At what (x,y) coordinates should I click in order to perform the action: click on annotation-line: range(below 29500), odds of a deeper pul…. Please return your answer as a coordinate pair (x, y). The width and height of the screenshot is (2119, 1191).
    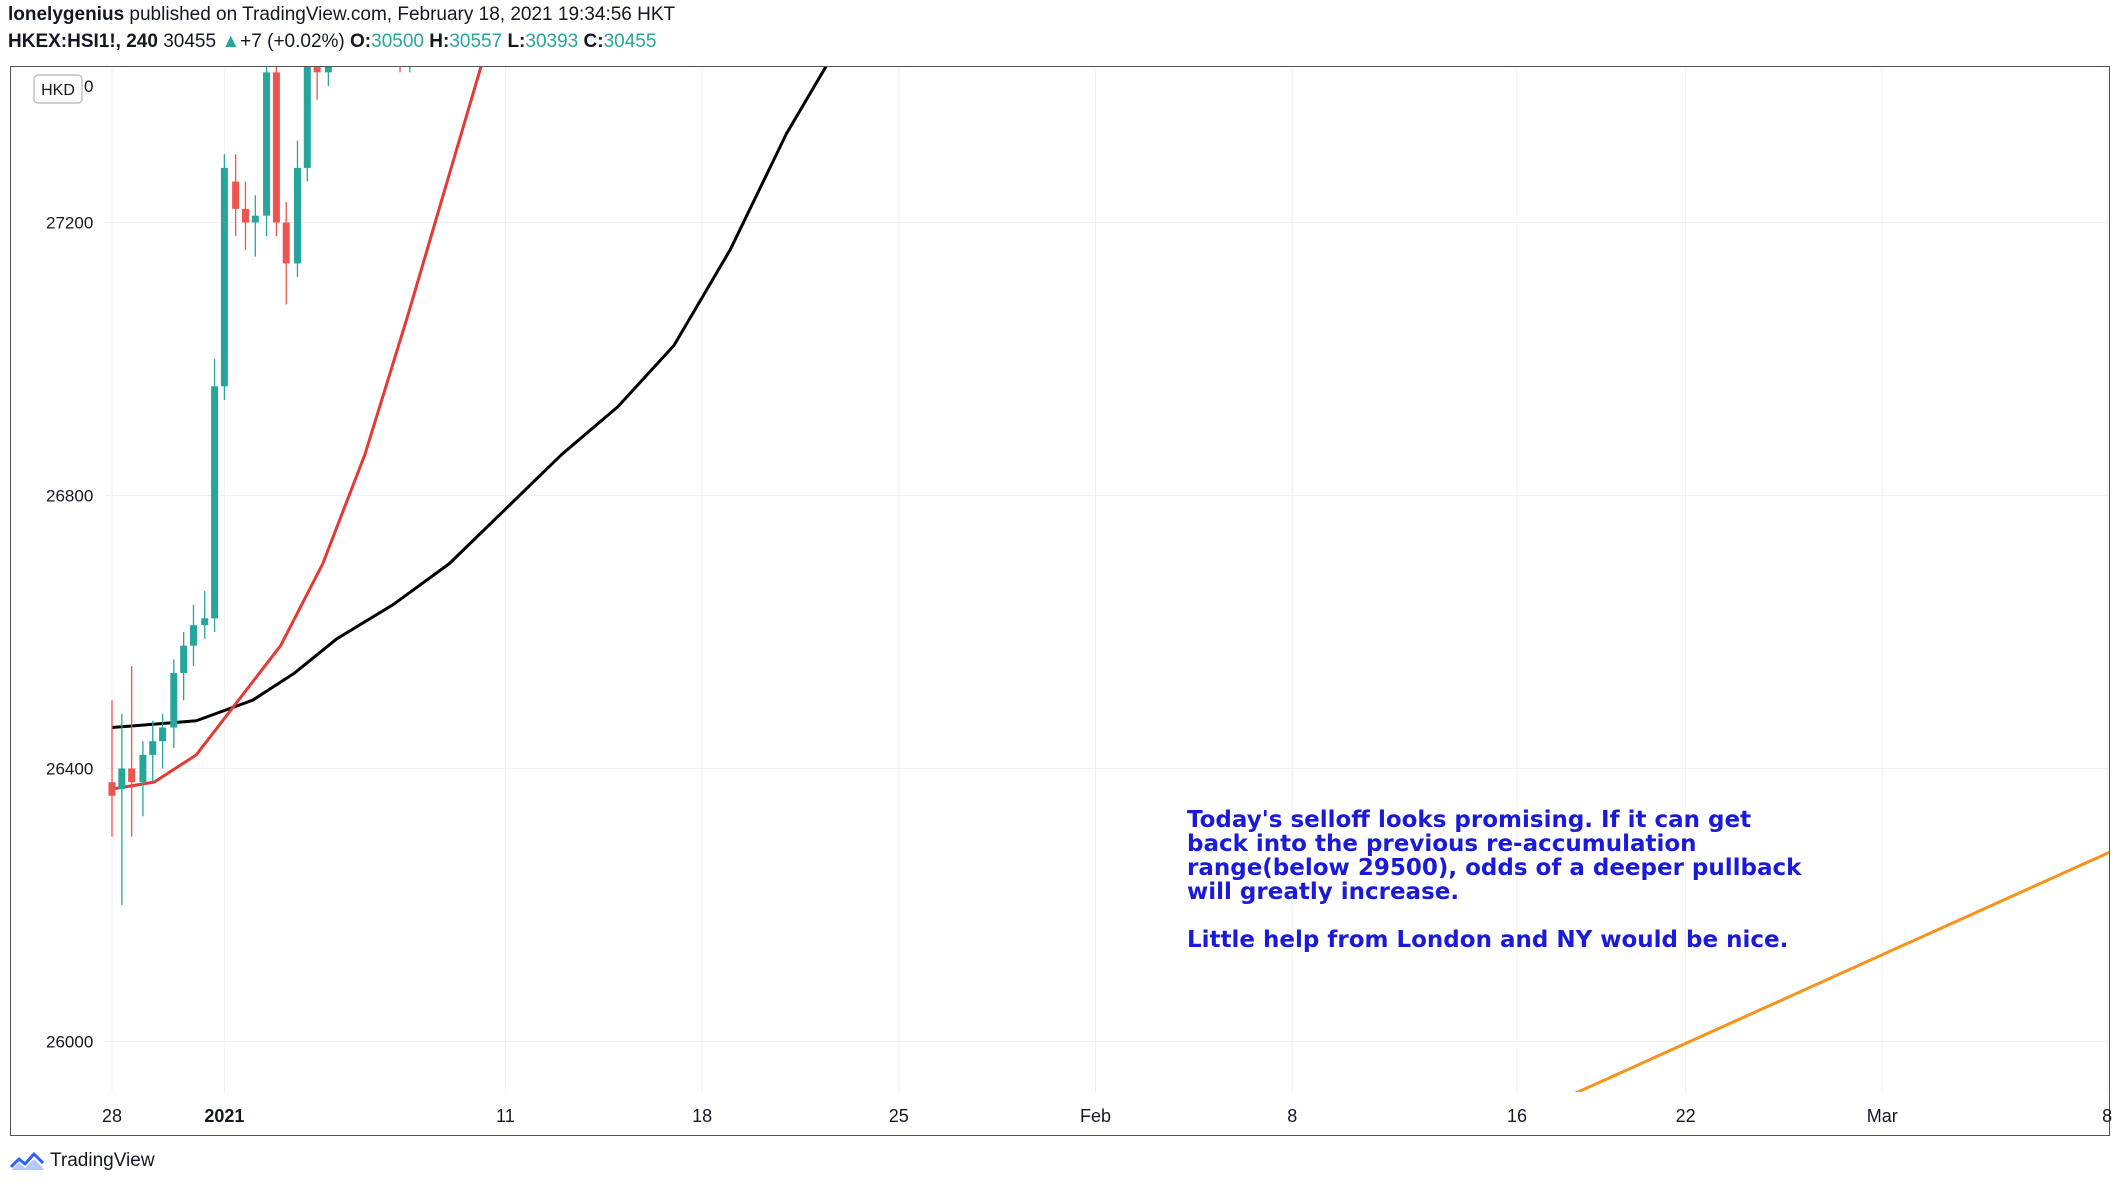
    Looking at the image, I should click on (1494, 868).